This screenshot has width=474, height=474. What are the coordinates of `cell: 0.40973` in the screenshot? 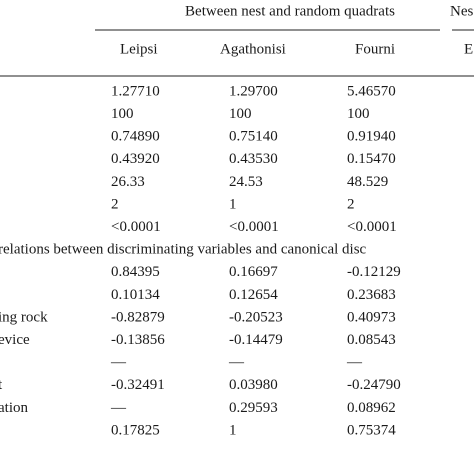 It's located at (371, 317).